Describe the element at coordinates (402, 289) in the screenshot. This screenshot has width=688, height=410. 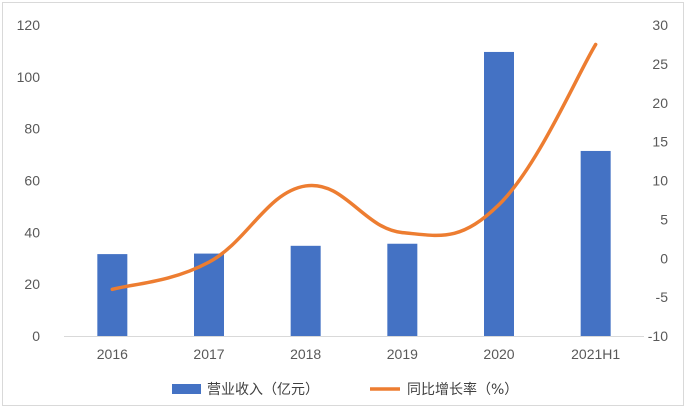
I see `bar-2019` at that location.